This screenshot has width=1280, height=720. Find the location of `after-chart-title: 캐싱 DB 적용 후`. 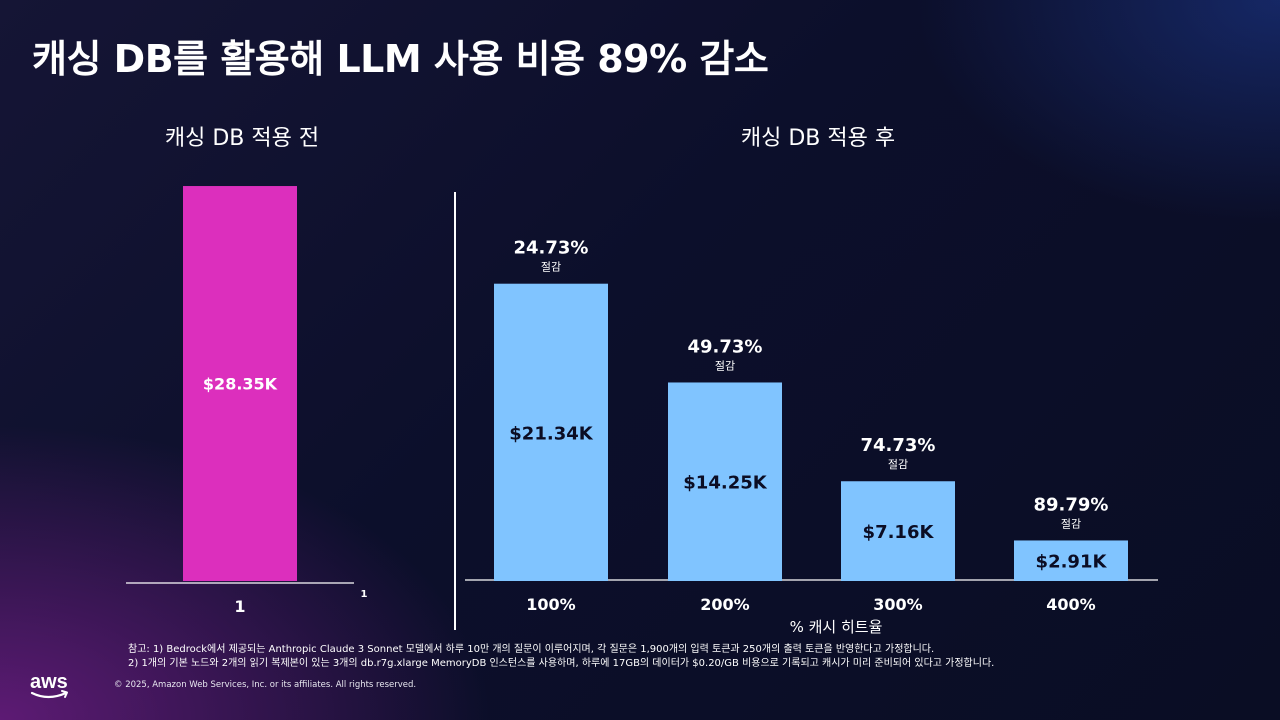

after-chart-title: 캐싱 DB 적용 후 is located at coordinates (818, 138).